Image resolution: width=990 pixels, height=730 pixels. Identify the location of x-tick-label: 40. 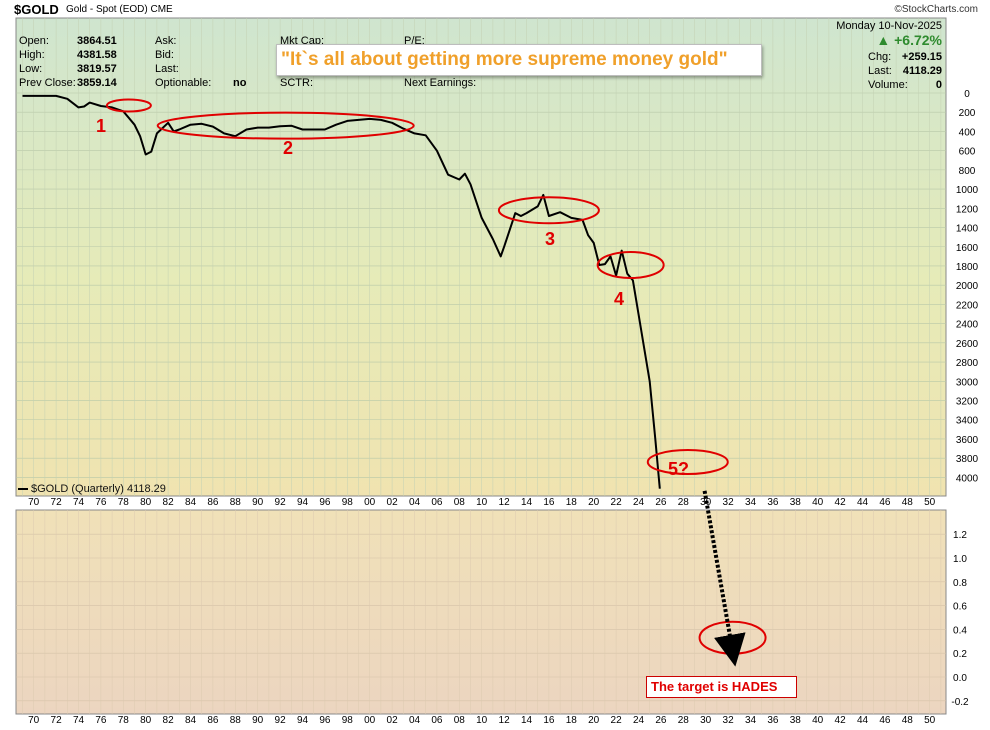
(818, 502).